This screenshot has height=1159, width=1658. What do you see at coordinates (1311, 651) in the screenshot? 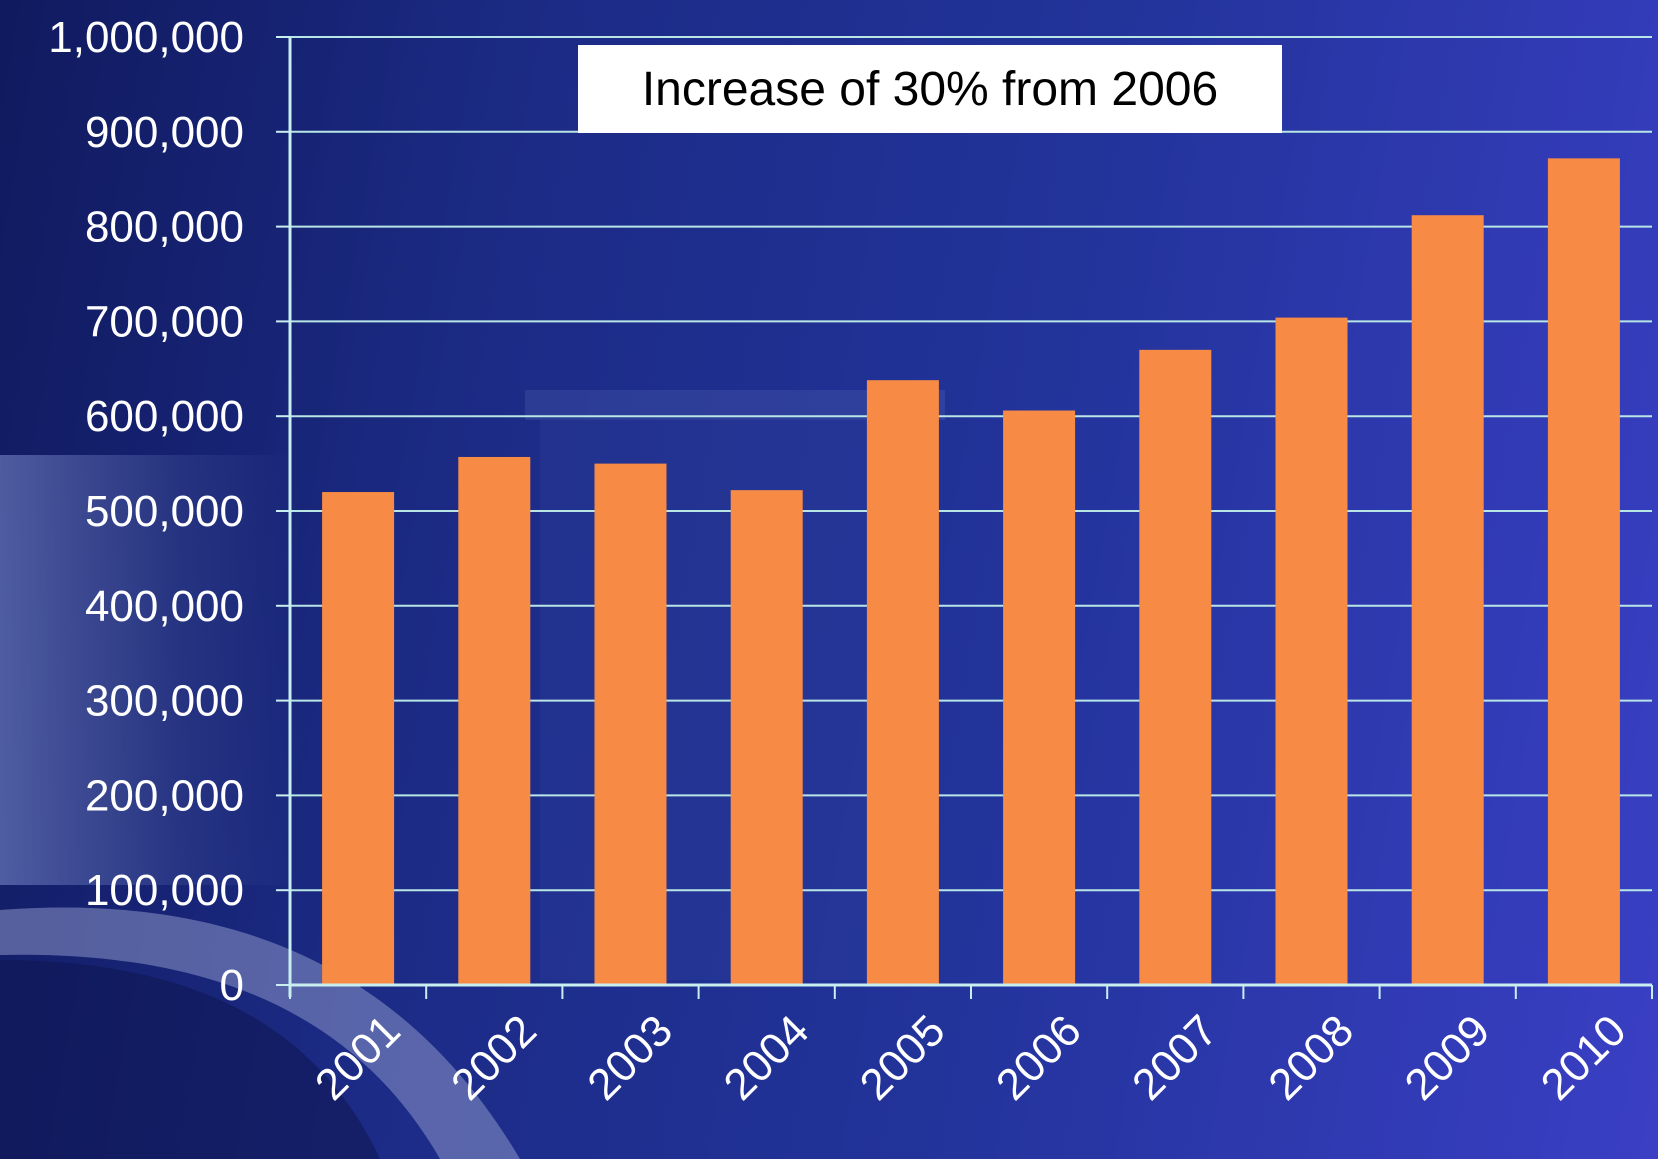
I see `bar-2008` at bounding box center [1311, 651].